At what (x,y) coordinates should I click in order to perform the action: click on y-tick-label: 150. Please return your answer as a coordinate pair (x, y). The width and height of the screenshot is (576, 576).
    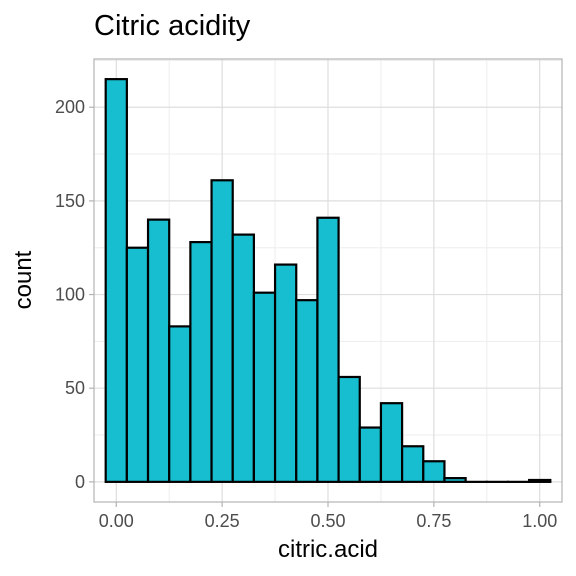
    Looking at the image, I should click on (70, 201).